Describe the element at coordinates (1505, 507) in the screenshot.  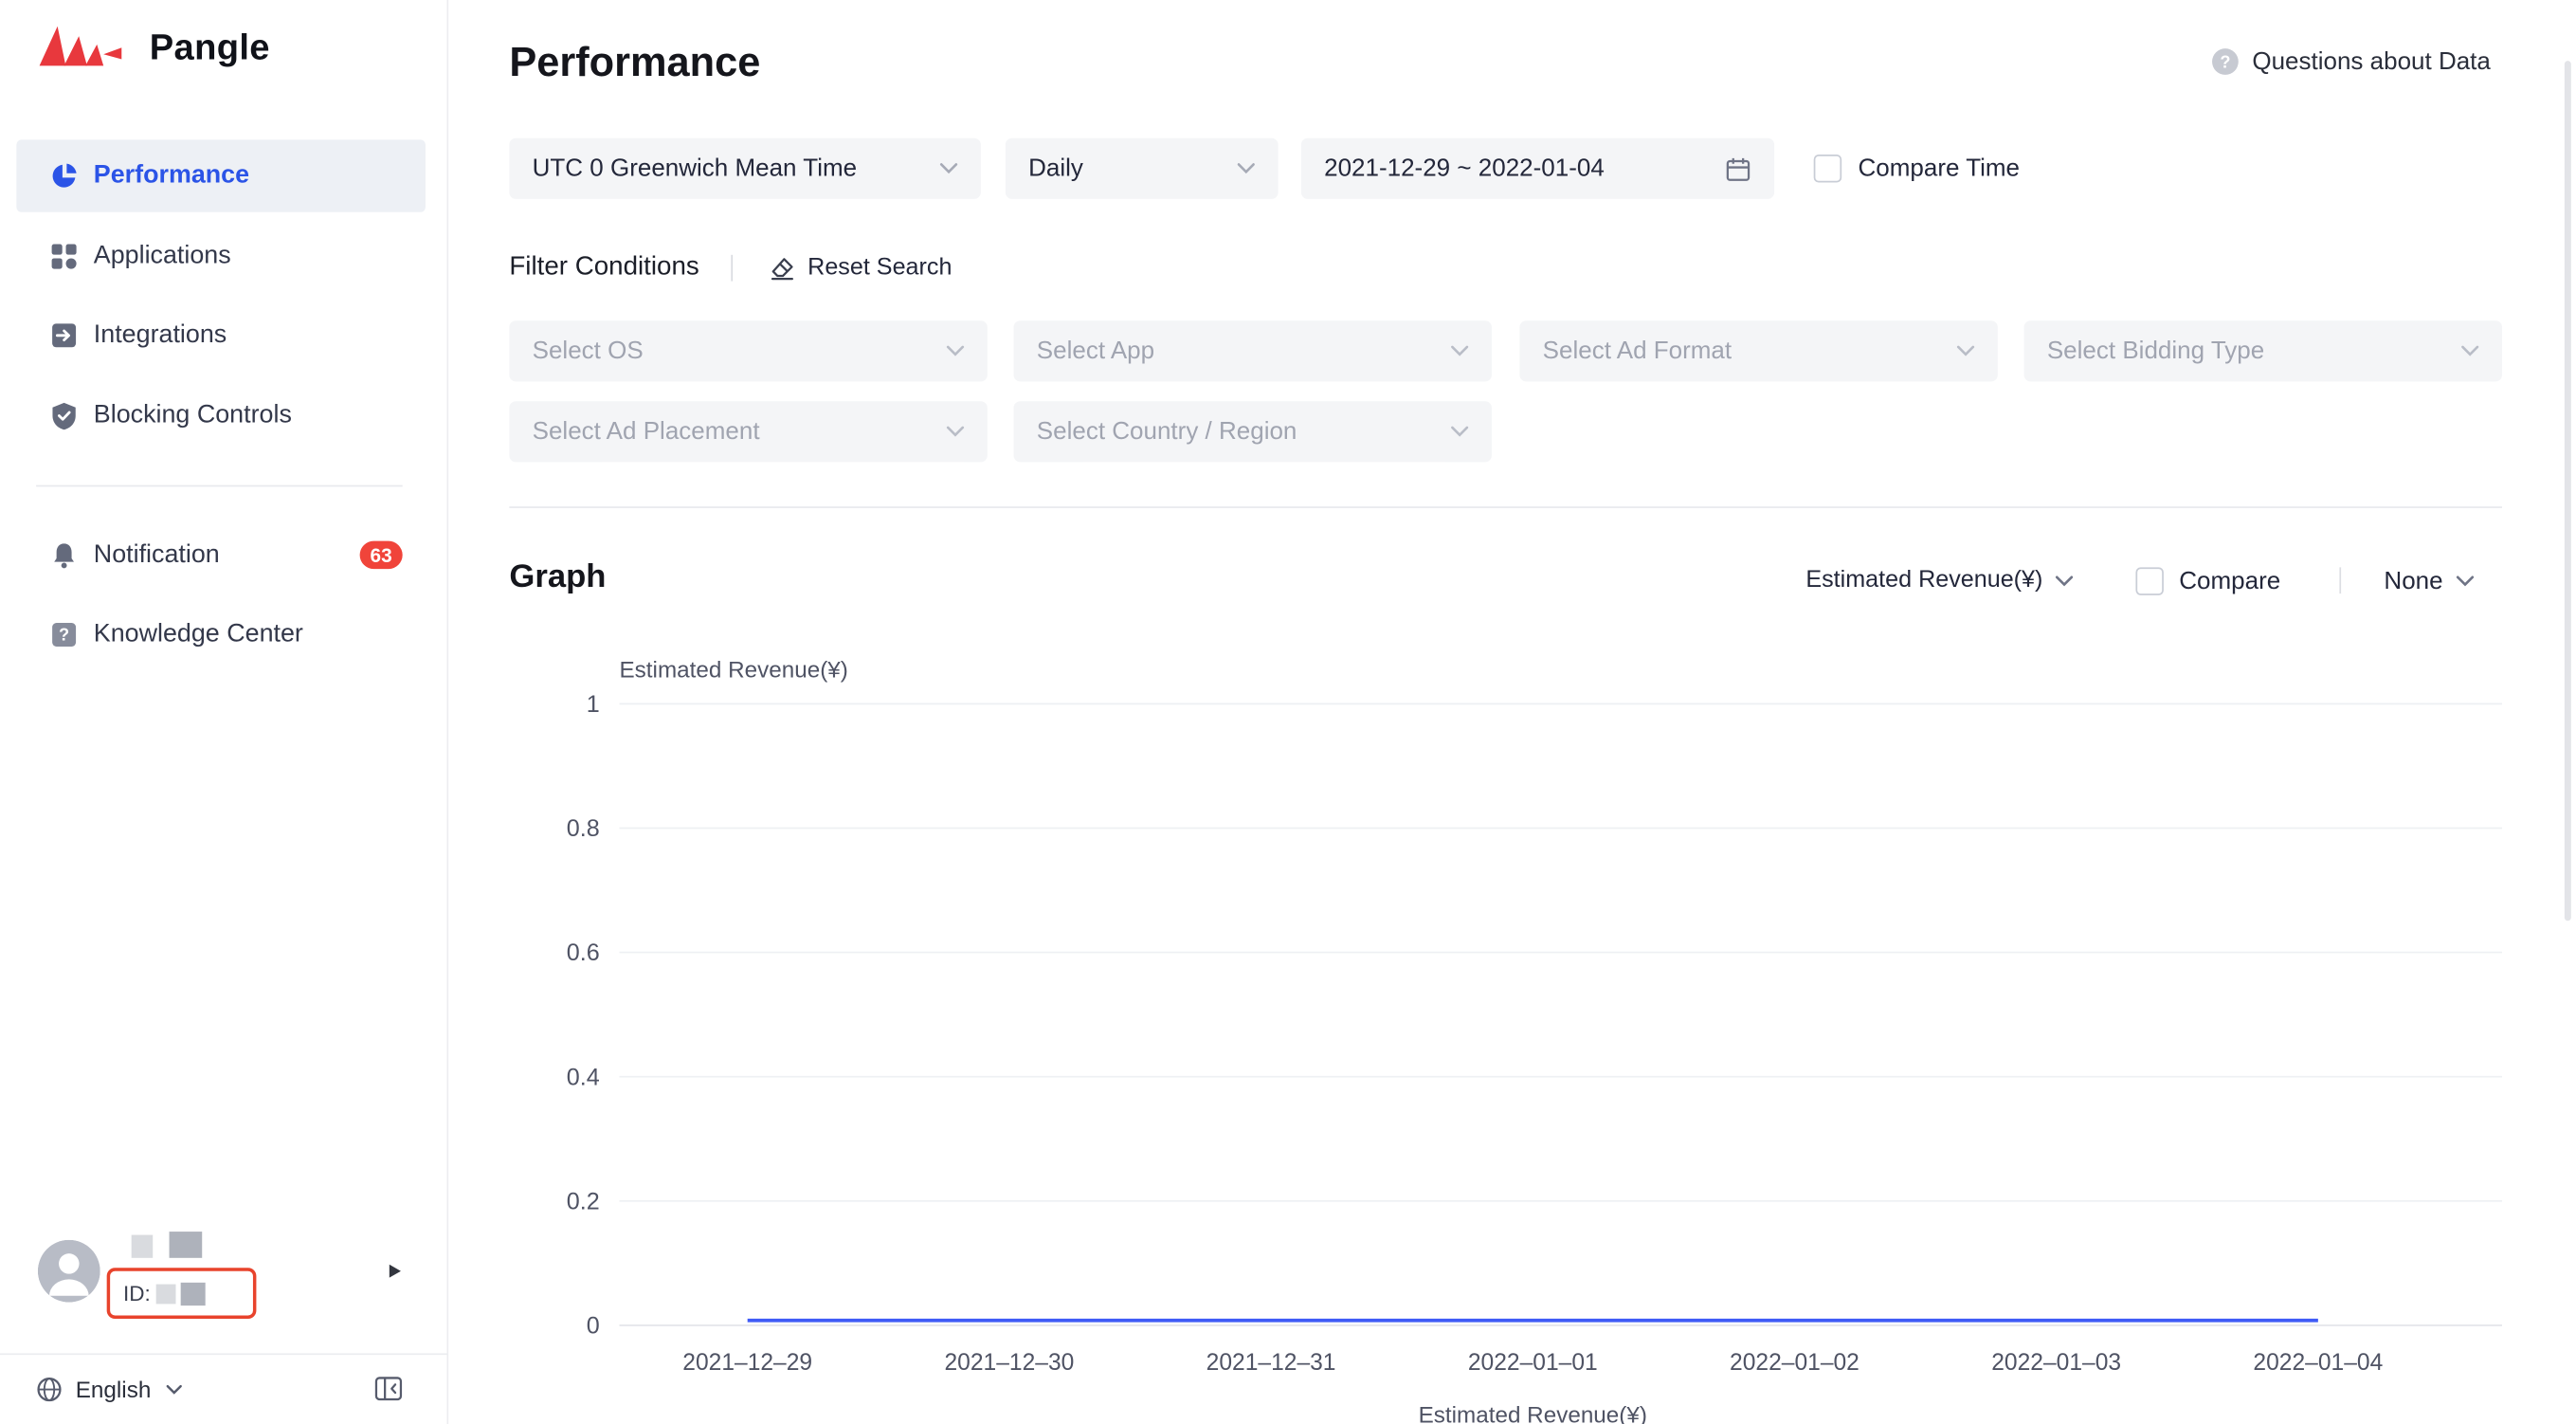
I see `section-divider` at that location.